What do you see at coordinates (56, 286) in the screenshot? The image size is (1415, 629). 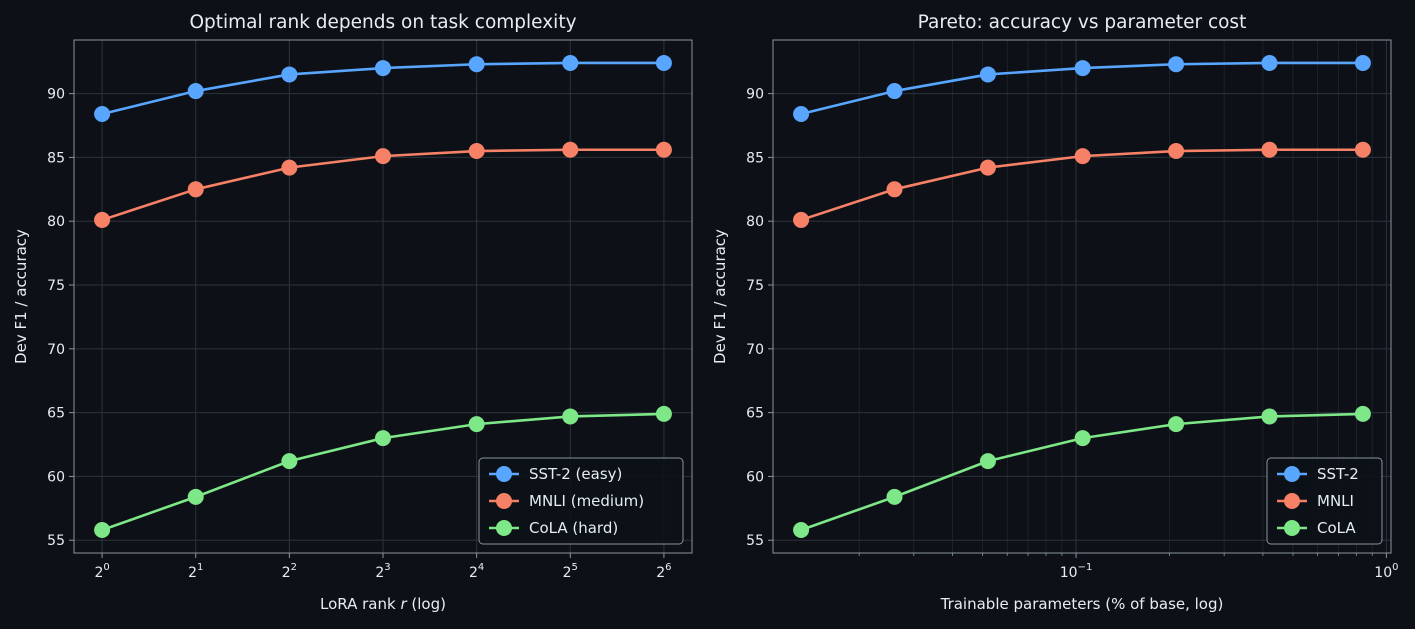 I see `rank-ytick-label: 75` at bounding box center [56, 286].